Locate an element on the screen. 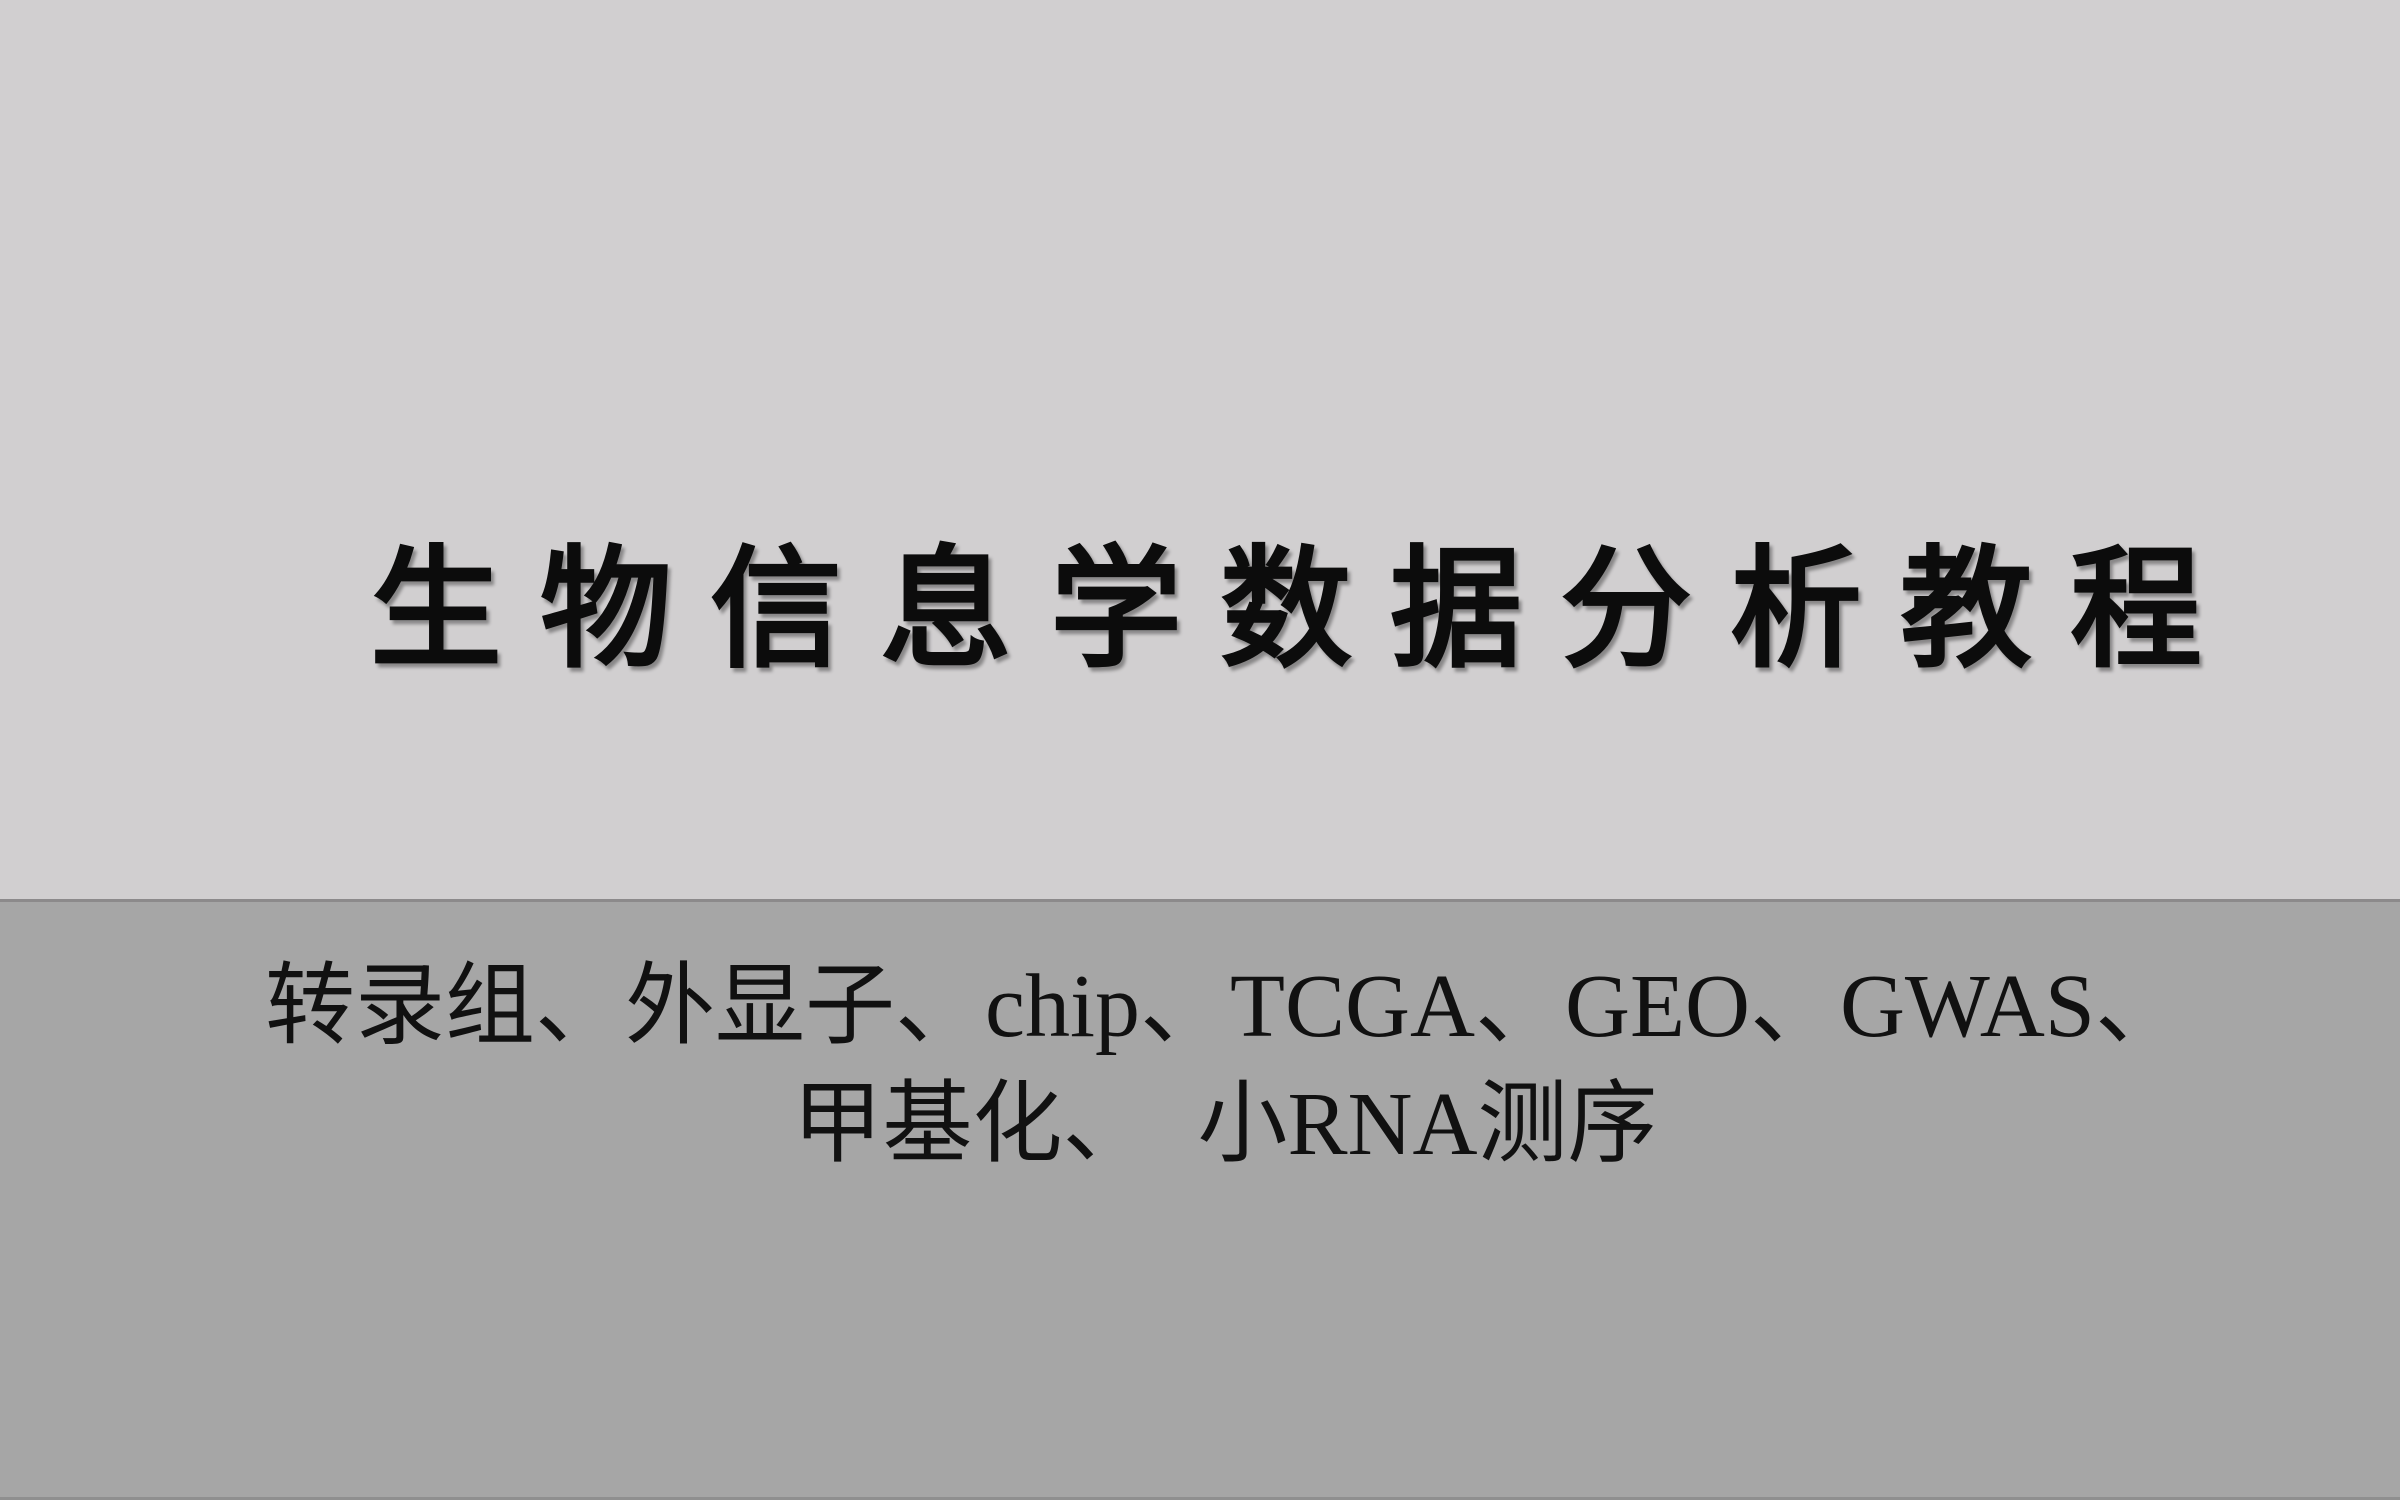 The width and height of the screenshot is (2400, 1500). slide-subtitle: 转录组、外显子、chip、TCGA、GEO、GWAS、 甲基化、 小RNA测序 is located at coordinates (1225, 1066).